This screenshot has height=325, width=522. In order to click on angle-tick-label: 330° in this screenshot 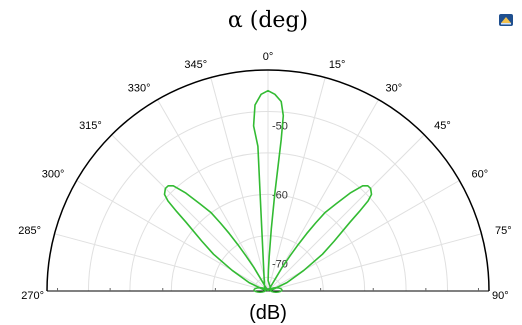, I will do `click(139, 88)`.